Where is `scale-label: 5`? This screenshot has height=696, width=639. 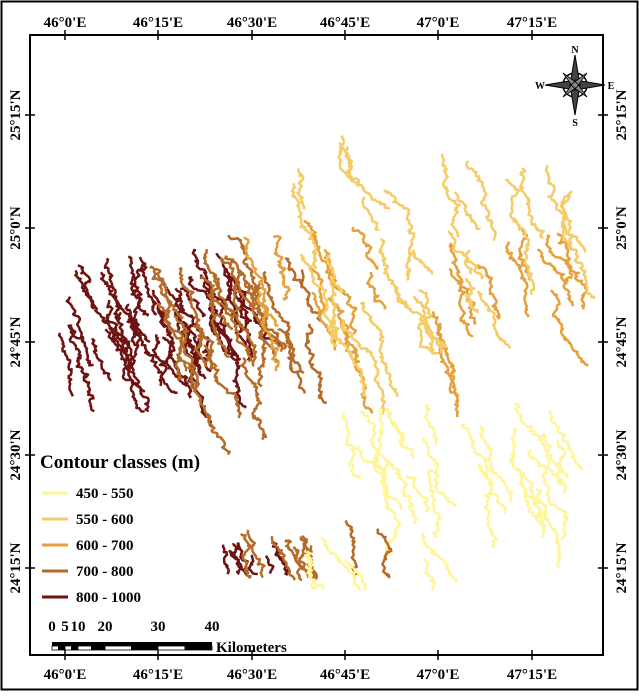 scale-label: 5 is located at coordinates (65, 627).